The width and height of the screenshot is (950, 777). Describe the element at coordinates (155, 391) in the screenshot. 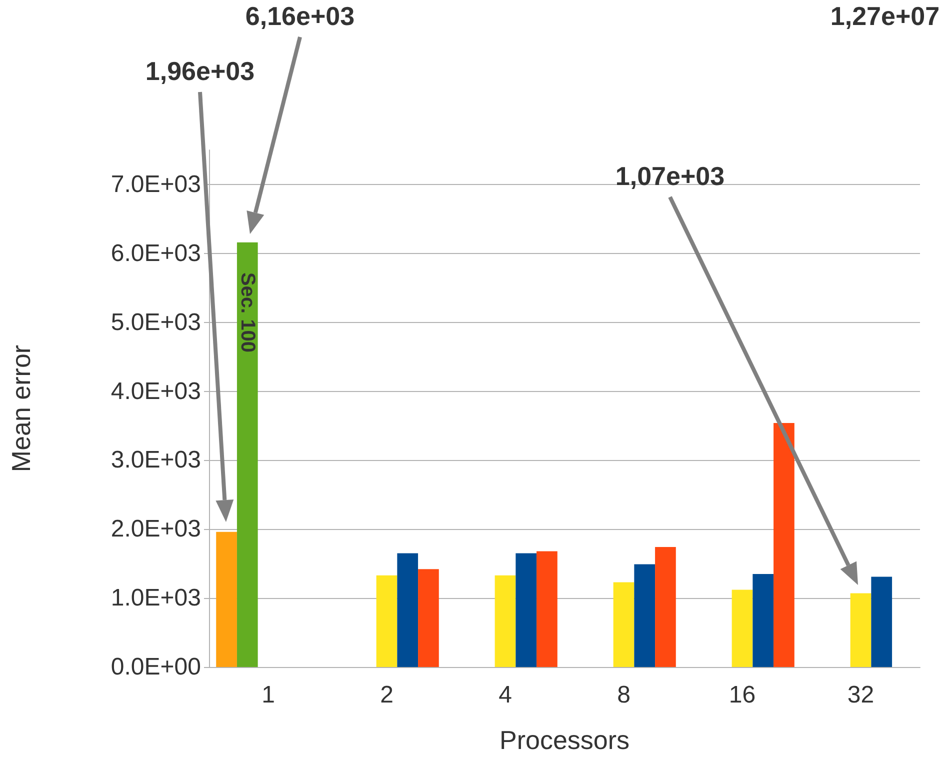

I see `y-tick-label: 4.0E+03` at that location.